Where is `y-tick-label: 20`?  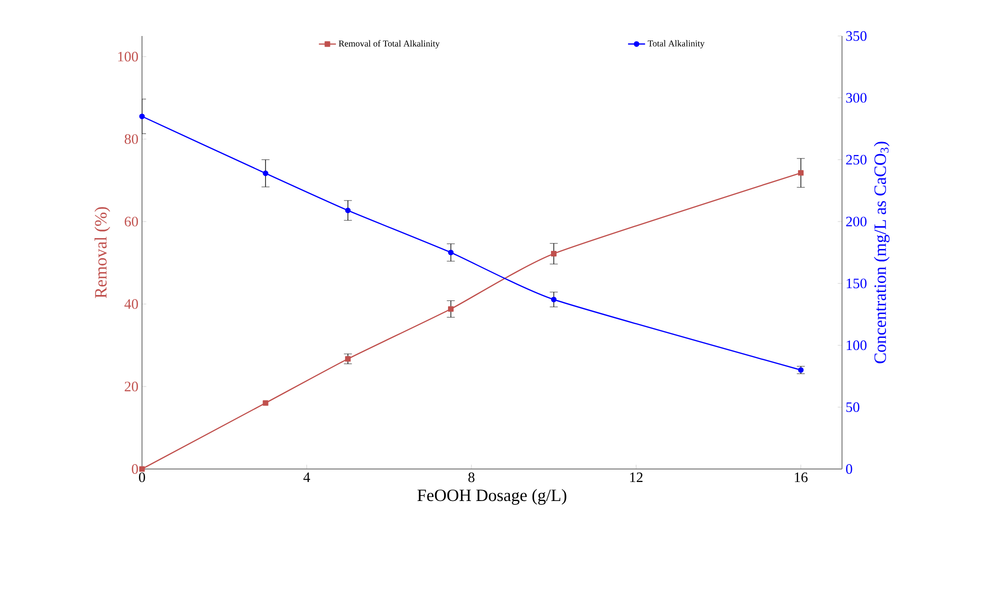
y-tick-label: 20 is located at coordinates (131, 387).